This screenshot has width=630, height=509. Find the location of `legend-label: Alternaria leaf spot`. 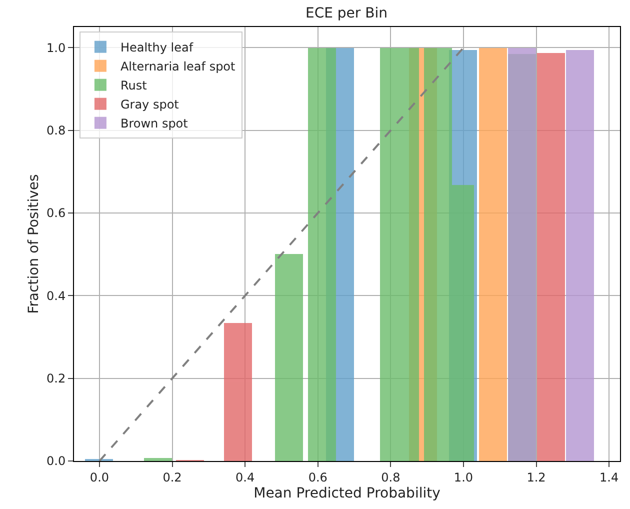

legend-label: Alternaria leaf spot is located at coordinates (178, 67).